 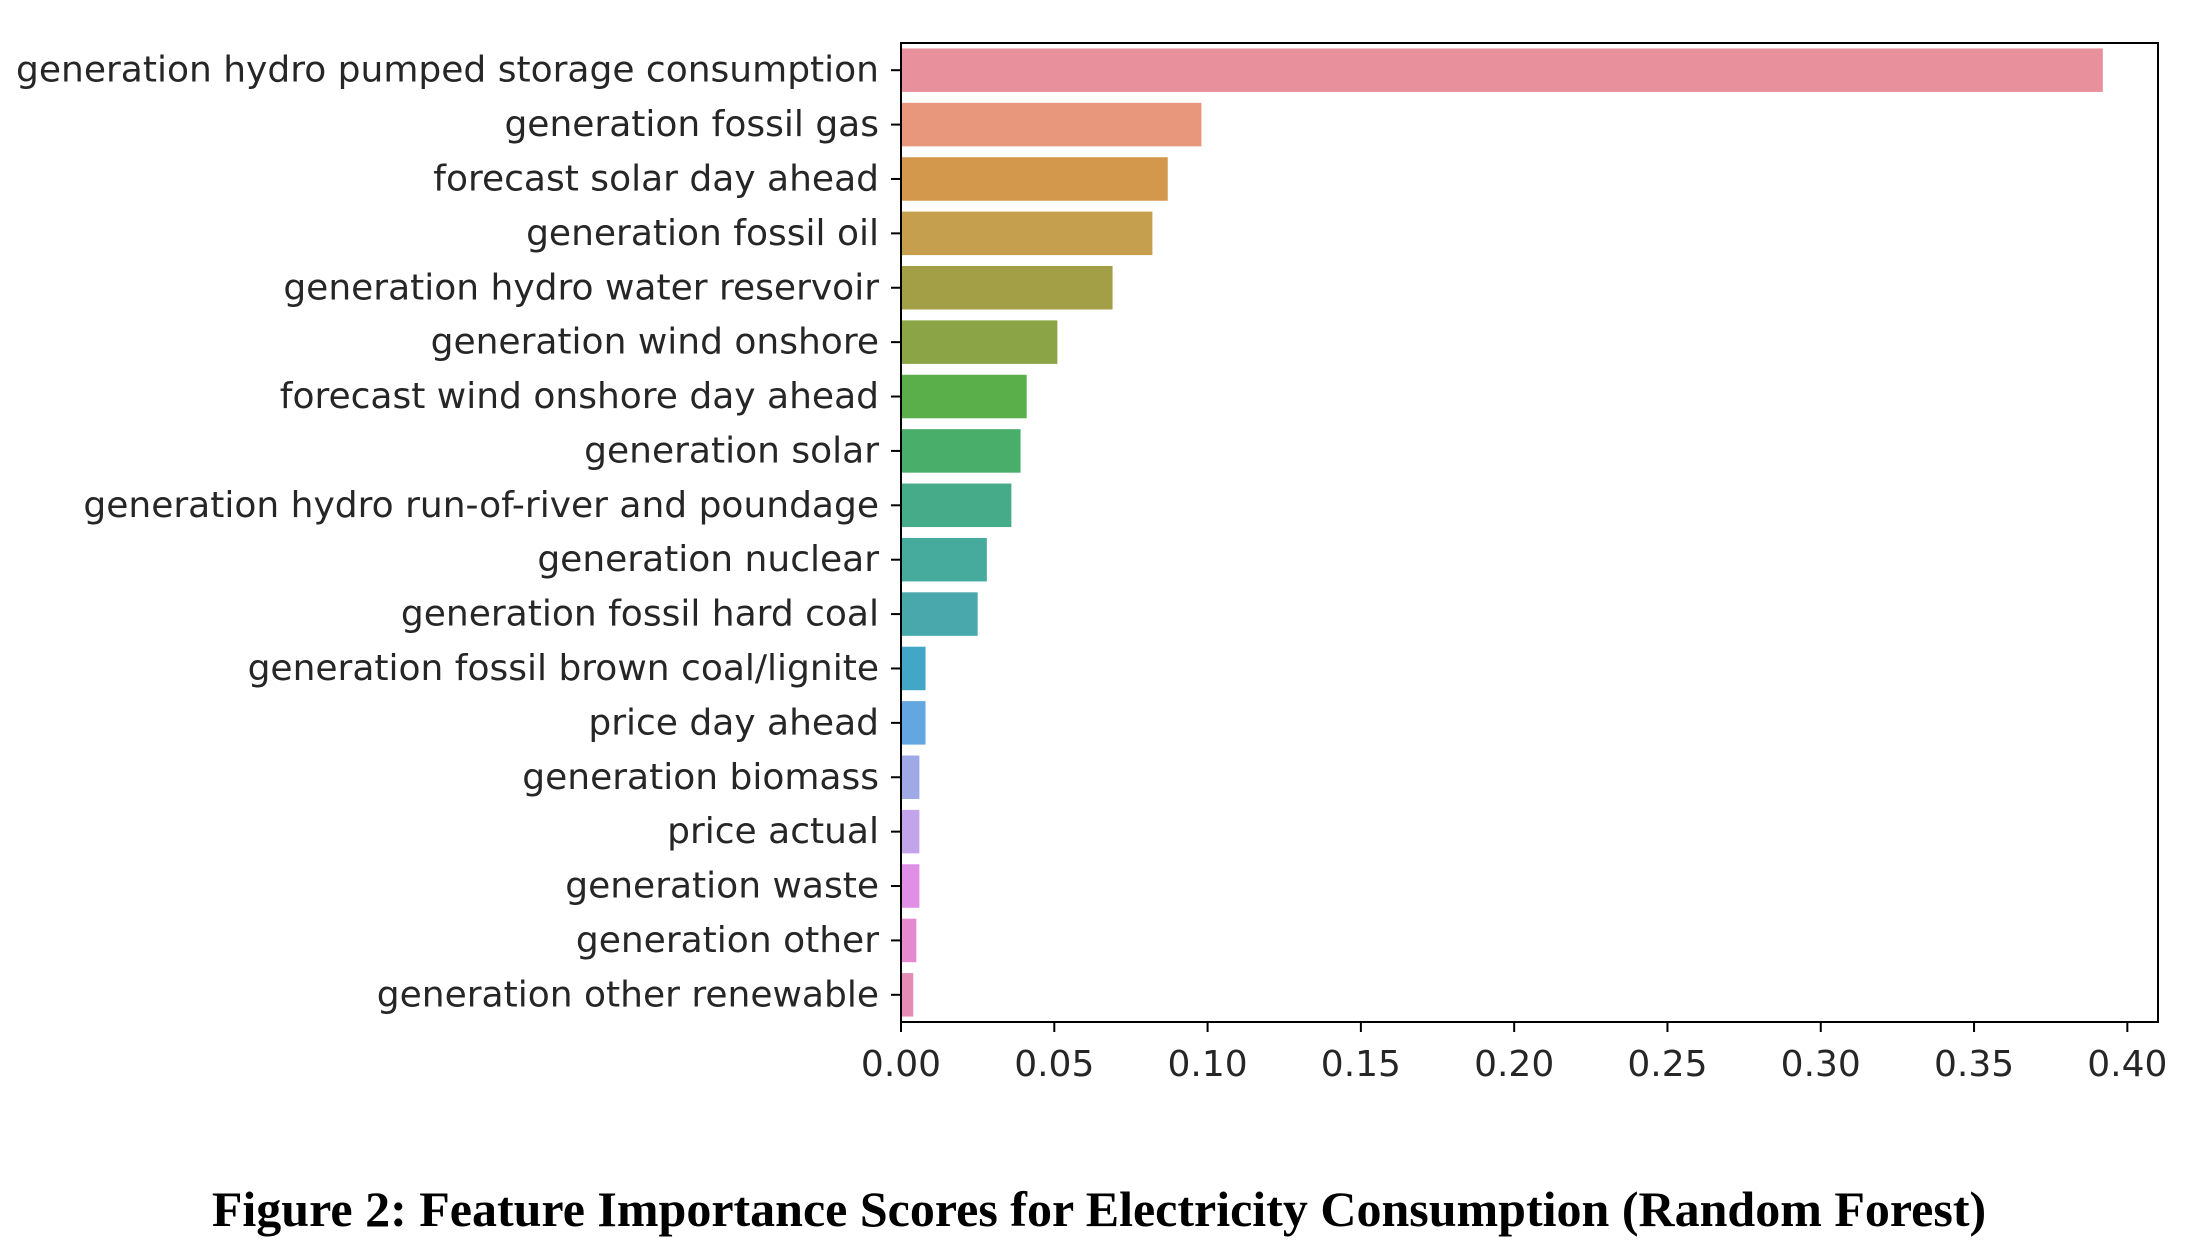 I want to click on y-tick-label: generation biomass, so click(x=700, y=777).